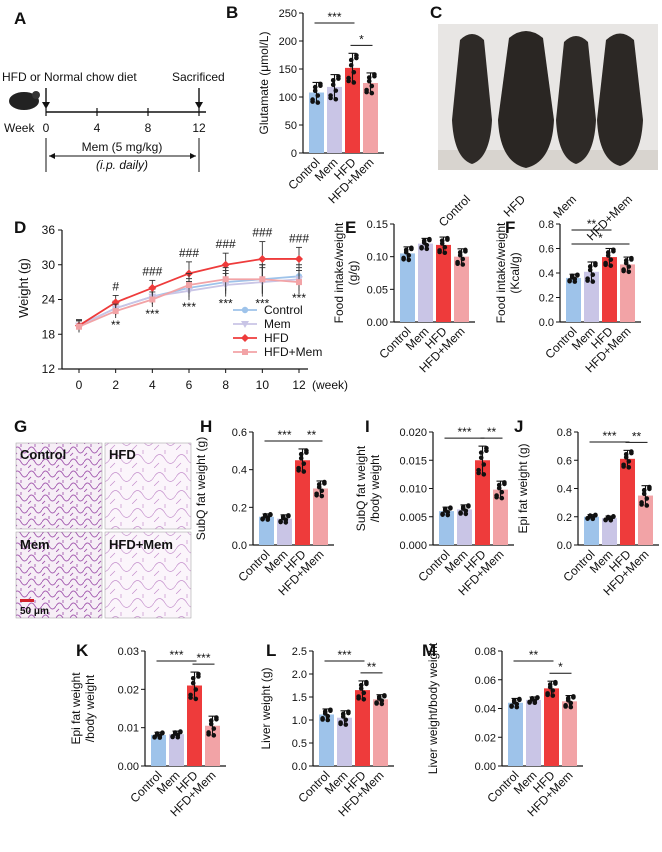  Describe the element at coordinates (20, 18) in the screenshot. I see `panel-letter-a: A` at that location.